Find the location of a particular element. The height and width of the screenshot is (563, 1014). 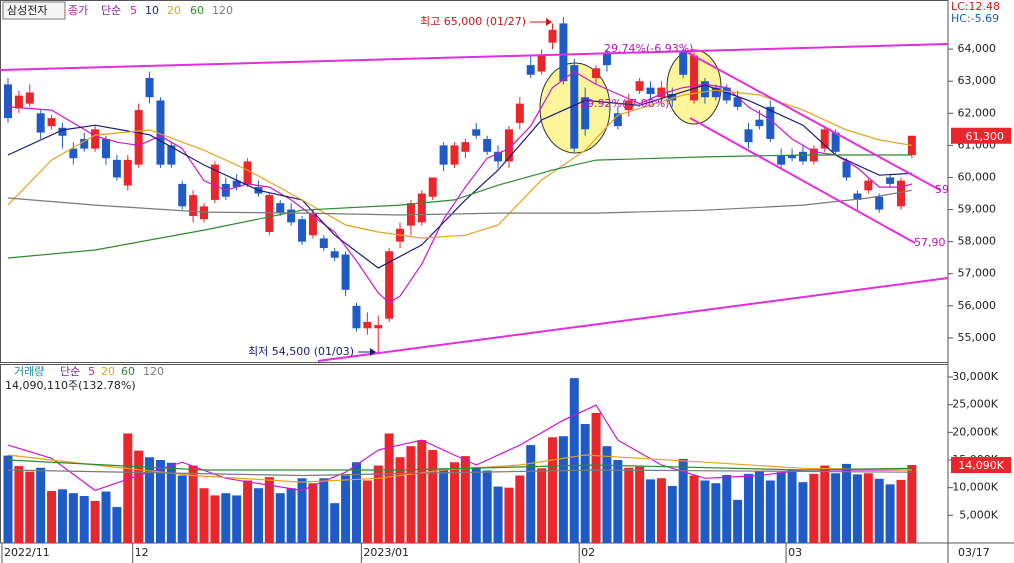

current-value-box is located at coordinates (981, 465).